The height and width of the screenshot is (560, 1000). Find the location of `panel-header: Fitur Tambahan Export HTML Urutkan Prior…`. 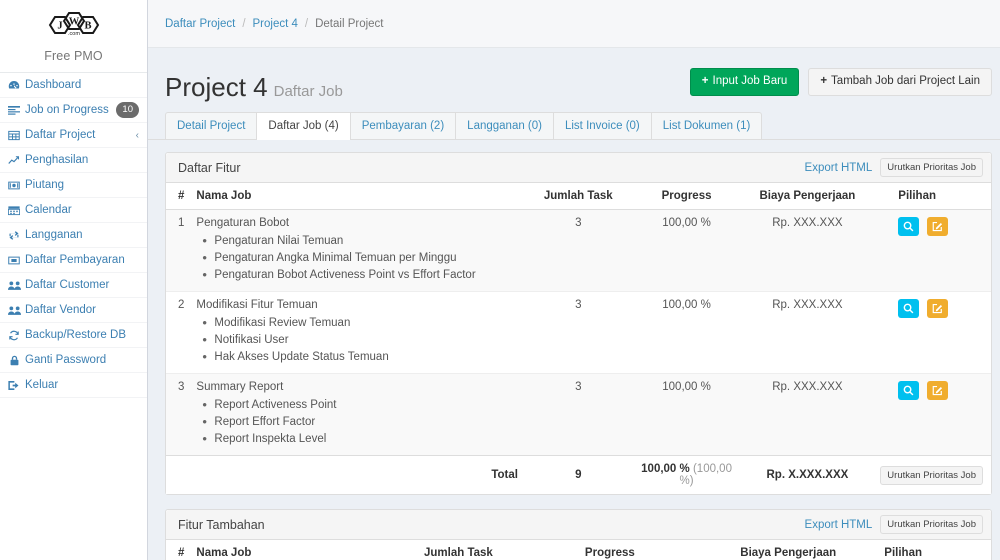

panel-header: Fitur Tambahan Export HTML Urutkan Prior… is located at coordinates (578, 525).